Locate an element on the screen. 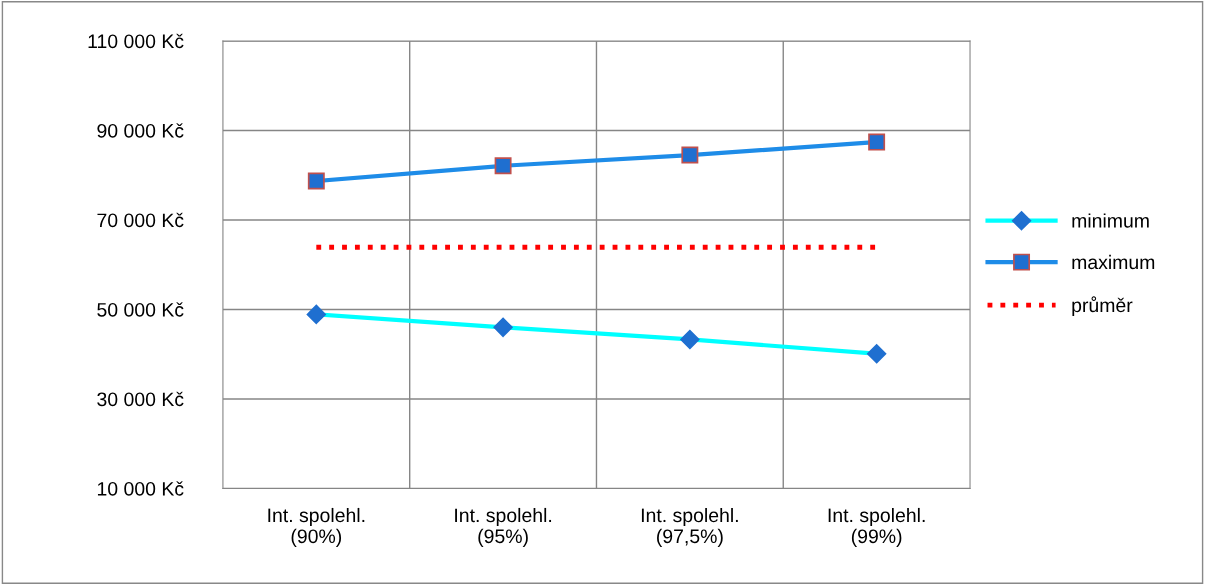  x-tick-label: Int. spolehl. (99%) is located at coordinates (876, 527).